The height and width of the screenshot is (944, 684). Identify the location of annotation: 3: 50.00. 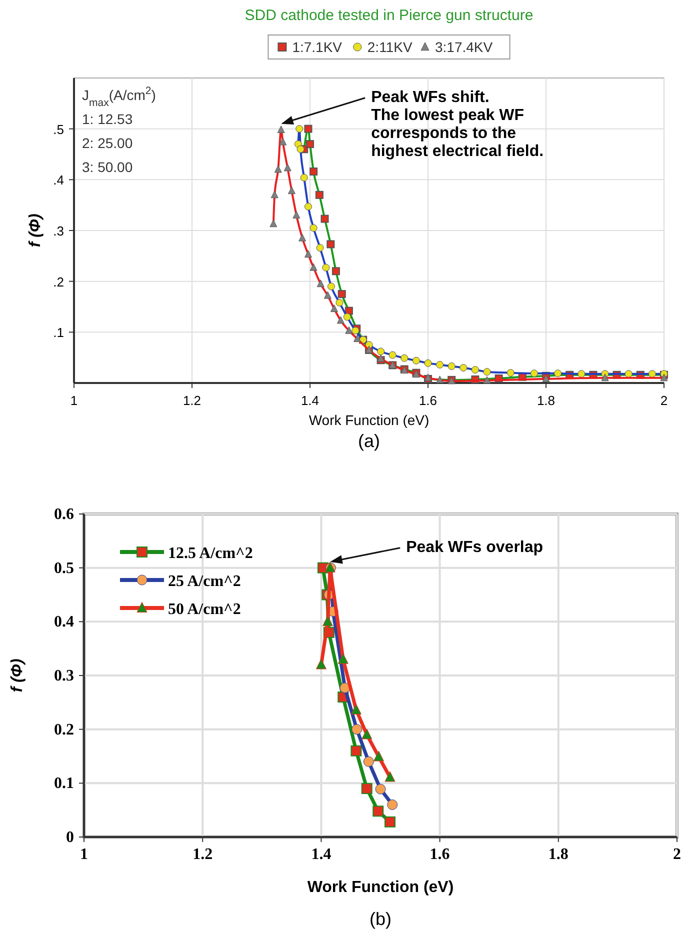
(107, 167).